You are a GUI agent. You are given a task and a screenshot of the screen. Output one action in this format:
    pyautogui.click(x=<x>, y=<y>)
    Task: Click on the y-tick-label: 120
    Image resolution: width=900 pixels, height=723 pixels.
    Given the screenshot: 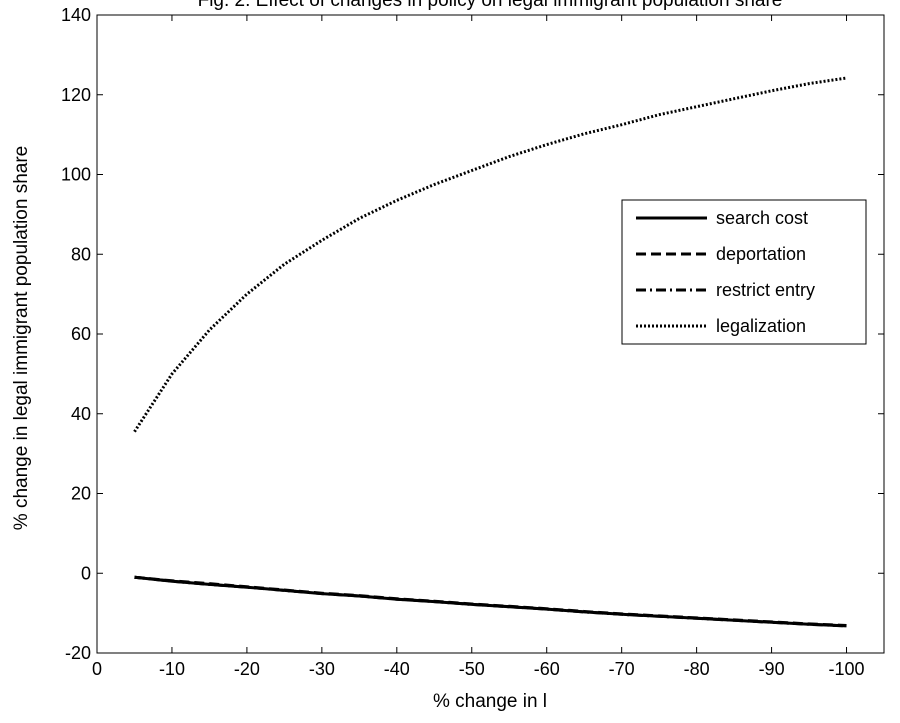 What is the action you would take?
    pyautogui.click(x=76, y=95)
    